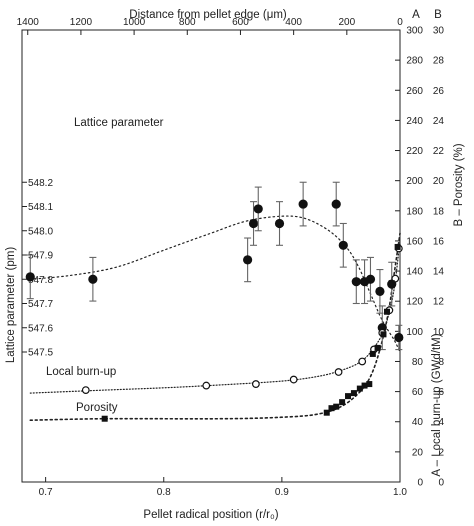  What do you see at coordinates (210, 26) in the screenshot?
I see `x-axis-top: 1400 1200 1000 800 600 400 200 0` at bounding box center [210, 26].